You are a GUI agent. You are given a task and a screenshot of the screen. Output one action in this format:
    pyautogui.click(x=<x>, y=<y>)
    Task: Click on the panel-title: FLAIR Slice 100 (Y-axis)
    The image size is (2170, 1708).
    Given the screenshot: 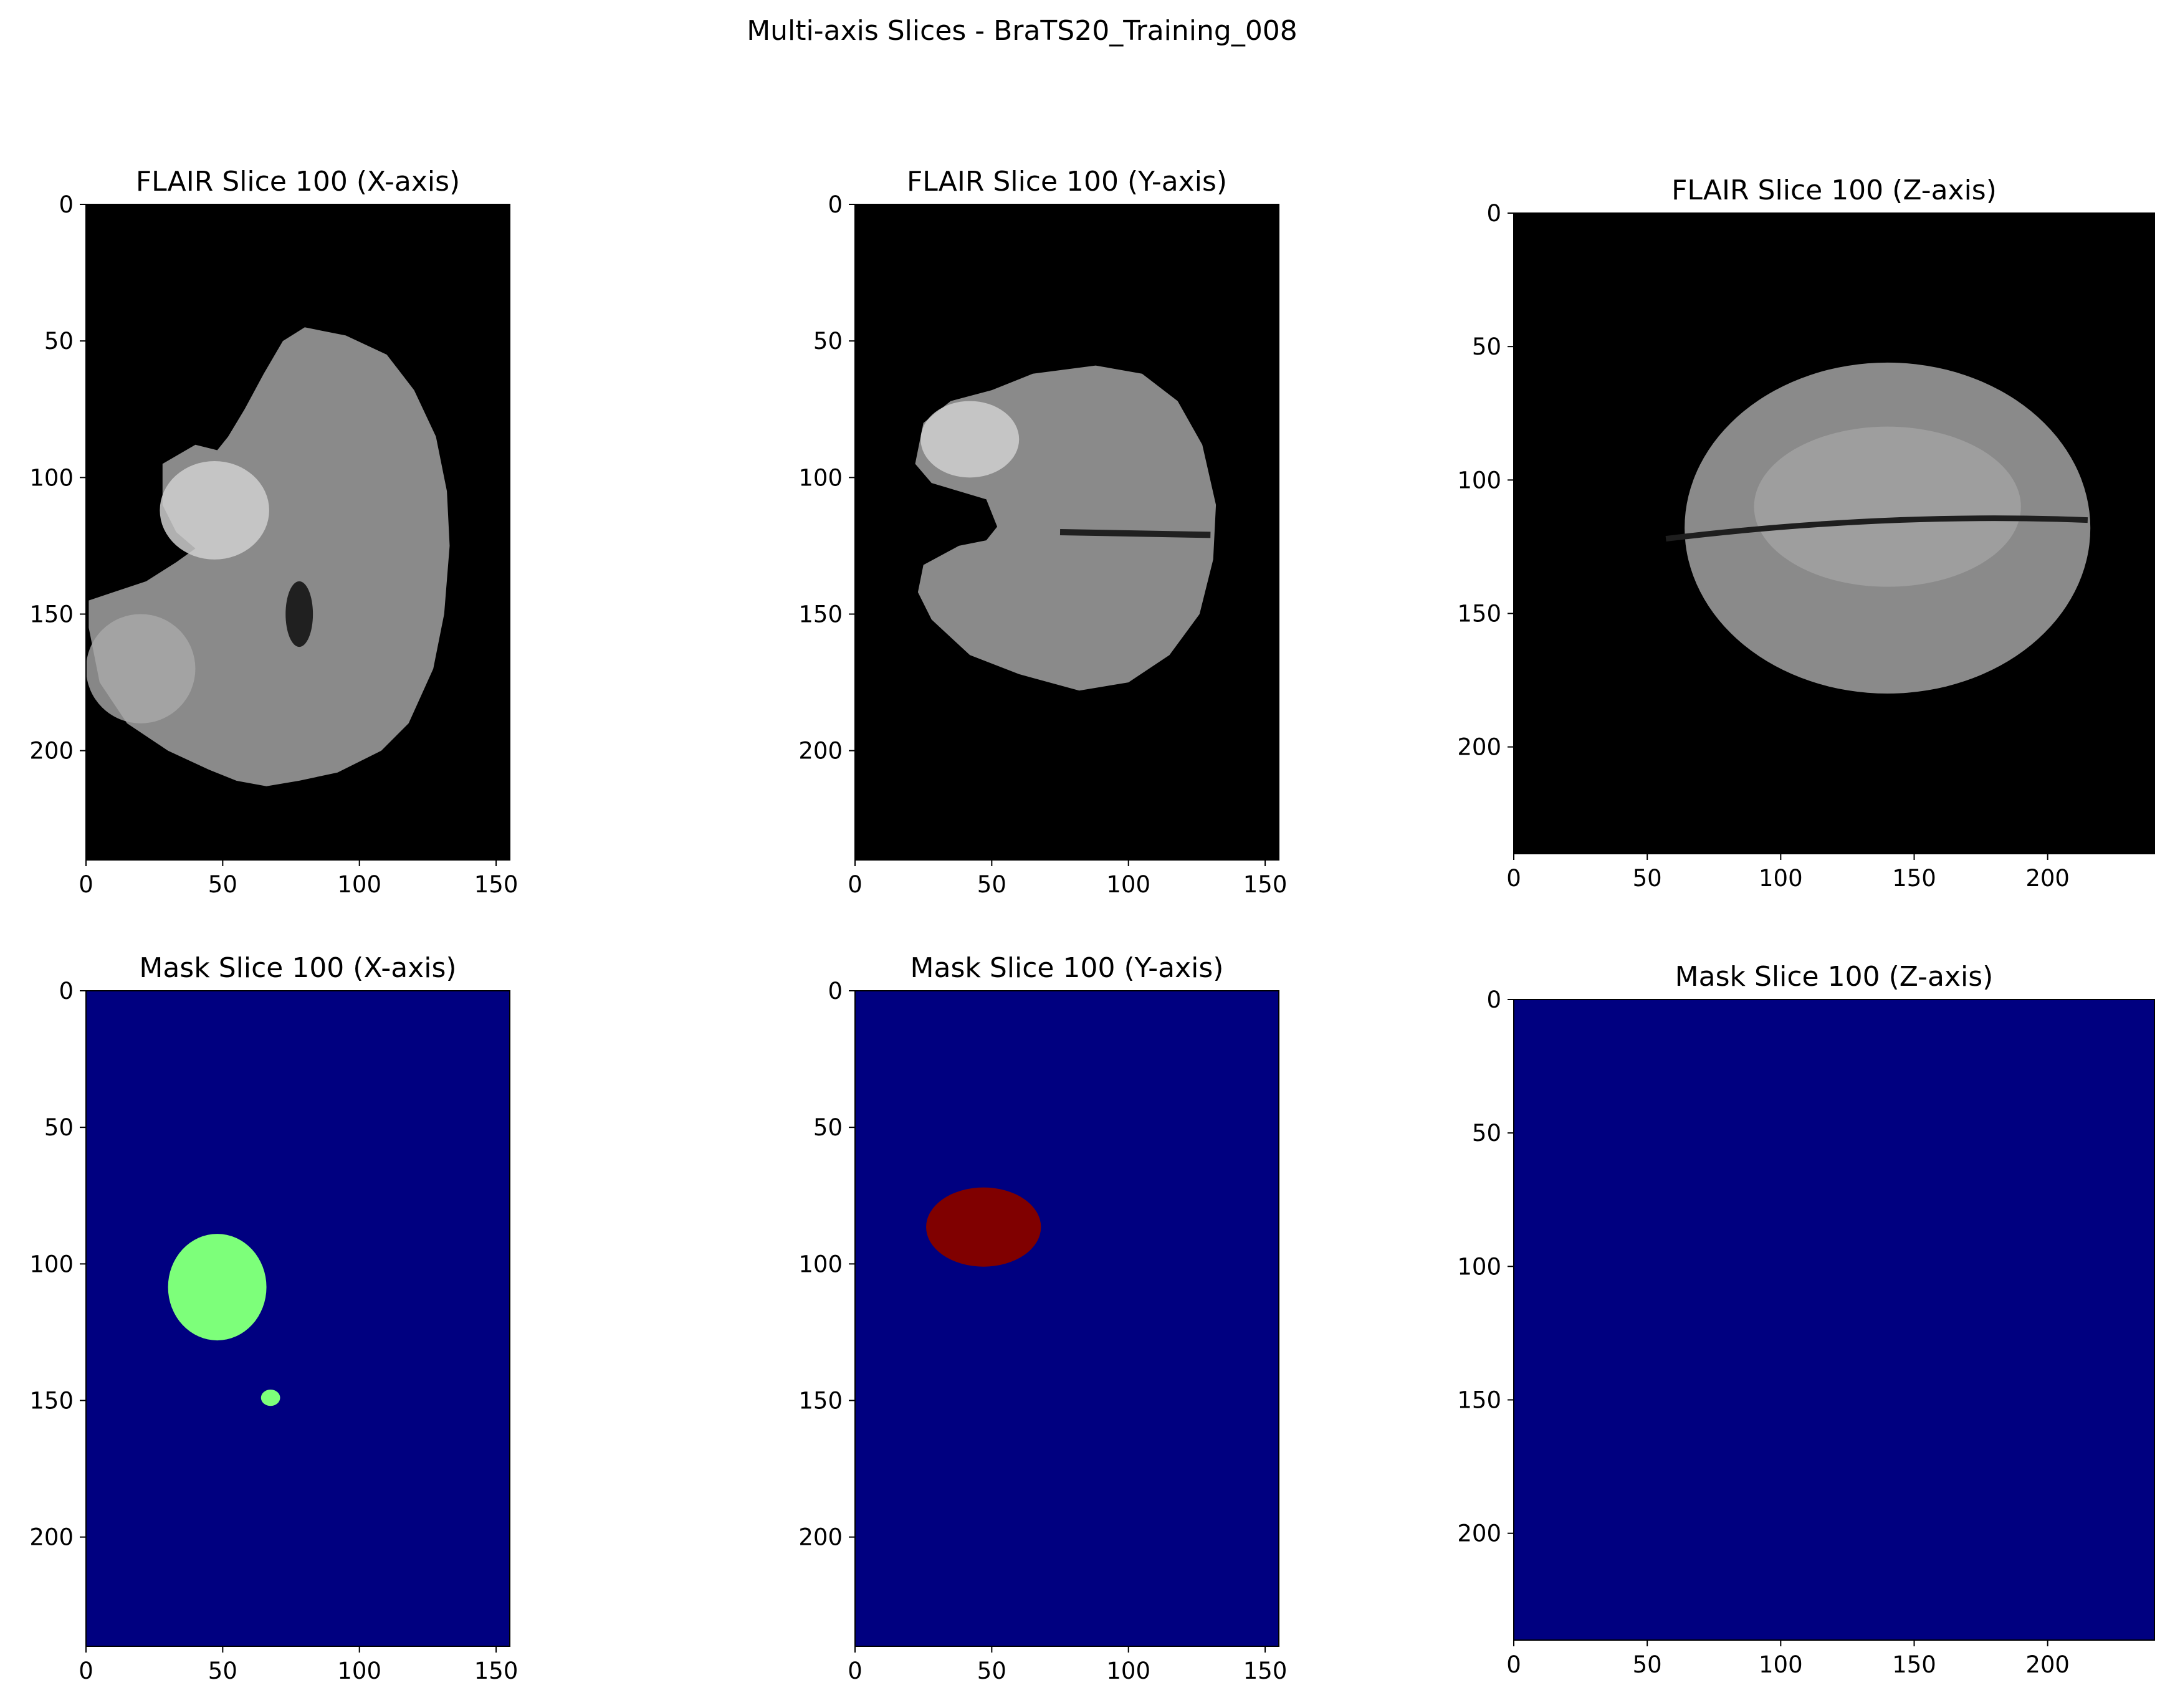 What is the action you would take?
    pyautogui.click(x=1067, y=182)
    